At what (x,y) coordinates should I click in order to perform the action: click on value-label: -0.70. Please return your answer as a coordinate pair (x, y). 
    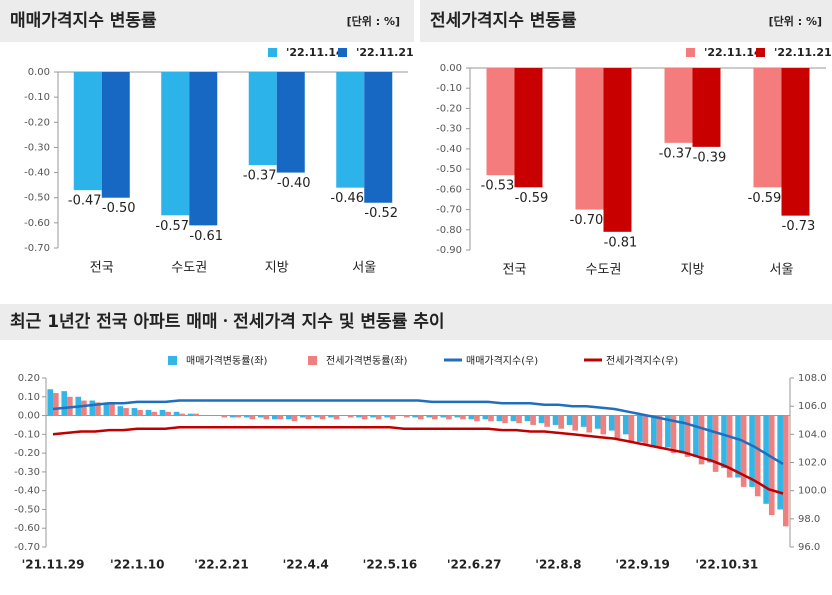
    Looking at the image, I should click on (587, 220).